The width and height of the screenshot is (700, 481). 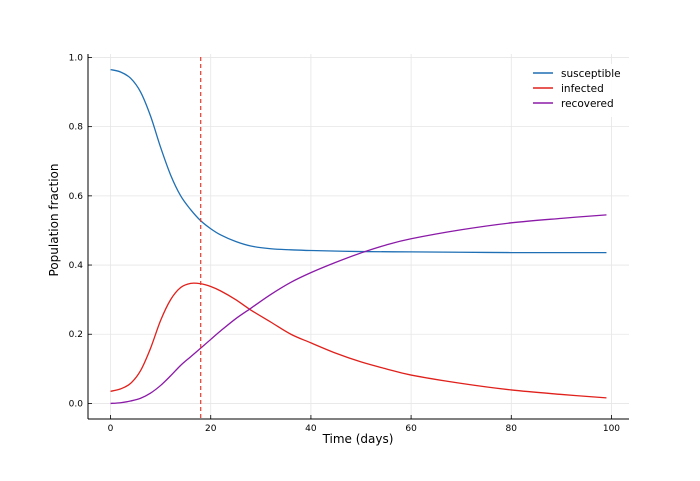 What do you see at coordinates (76, 335) in the screenshot?
I see `y-tick-label: 0.2` at bounding box center [76, 335].